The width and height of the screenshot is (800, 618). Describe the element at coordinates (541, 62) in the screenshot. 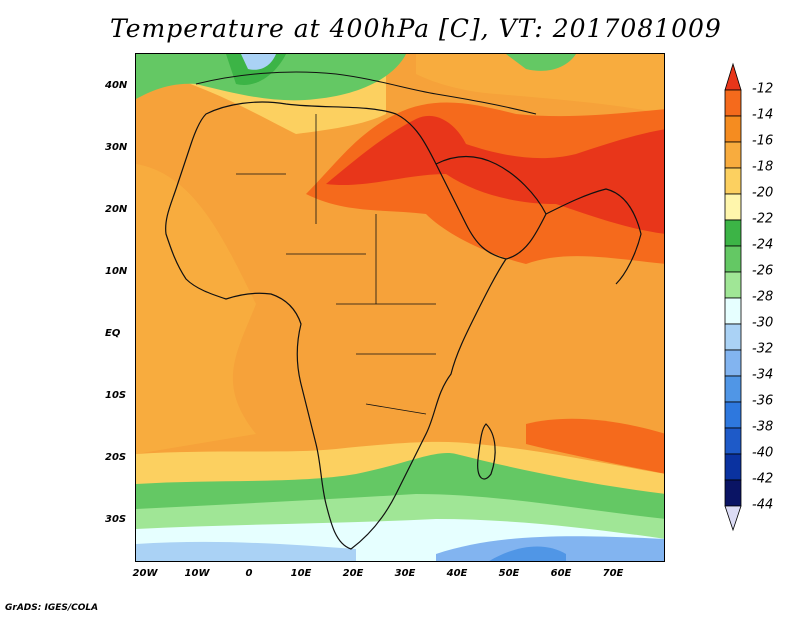

I see `northeast-green` at that location.